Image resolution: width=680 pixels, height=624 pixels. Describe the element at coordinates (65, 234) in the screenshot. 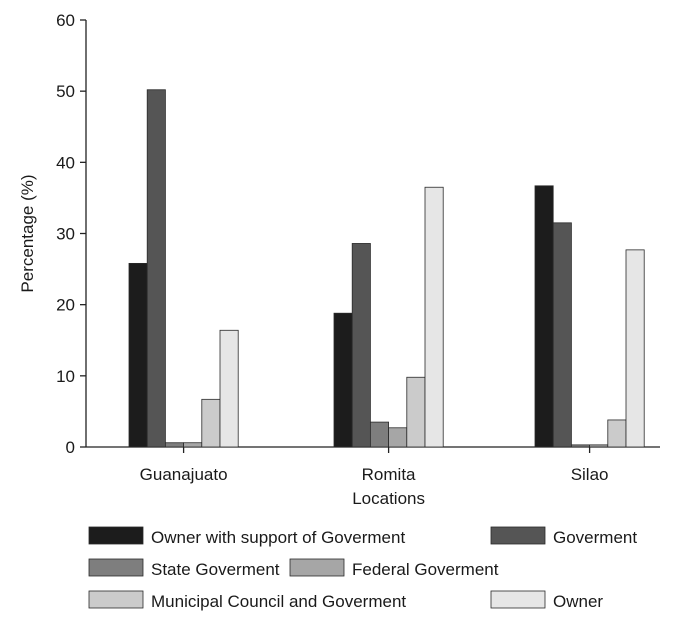

I see `y-tick-label: 30` at that location.